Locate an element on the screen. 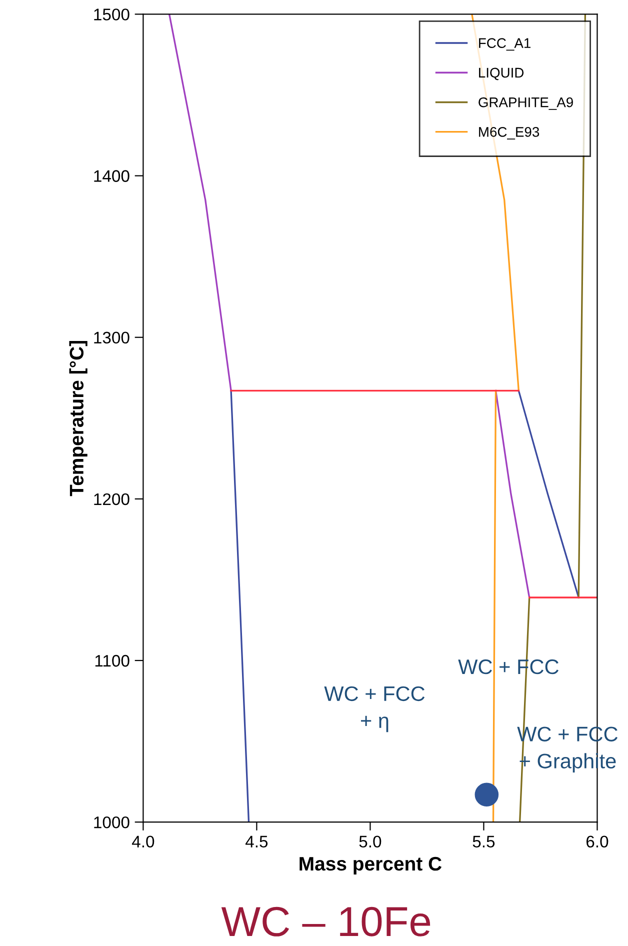 This screenshot has width=628, height=946. x-axis-title: Mass percent C is located at coordinates (371, 865).